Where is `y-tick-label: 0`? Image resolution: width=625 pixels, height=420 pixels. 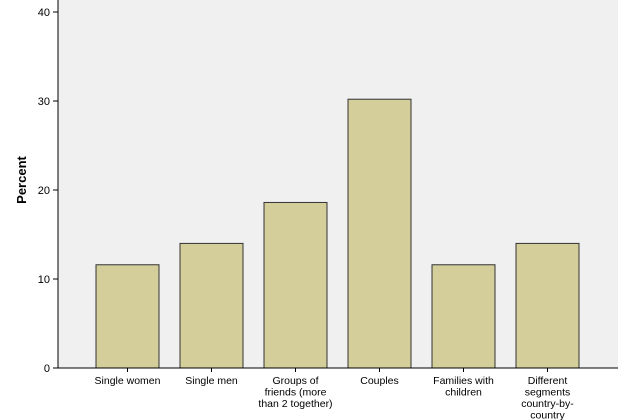 y-tick-label: 0 is located at coordinates (47, 369).